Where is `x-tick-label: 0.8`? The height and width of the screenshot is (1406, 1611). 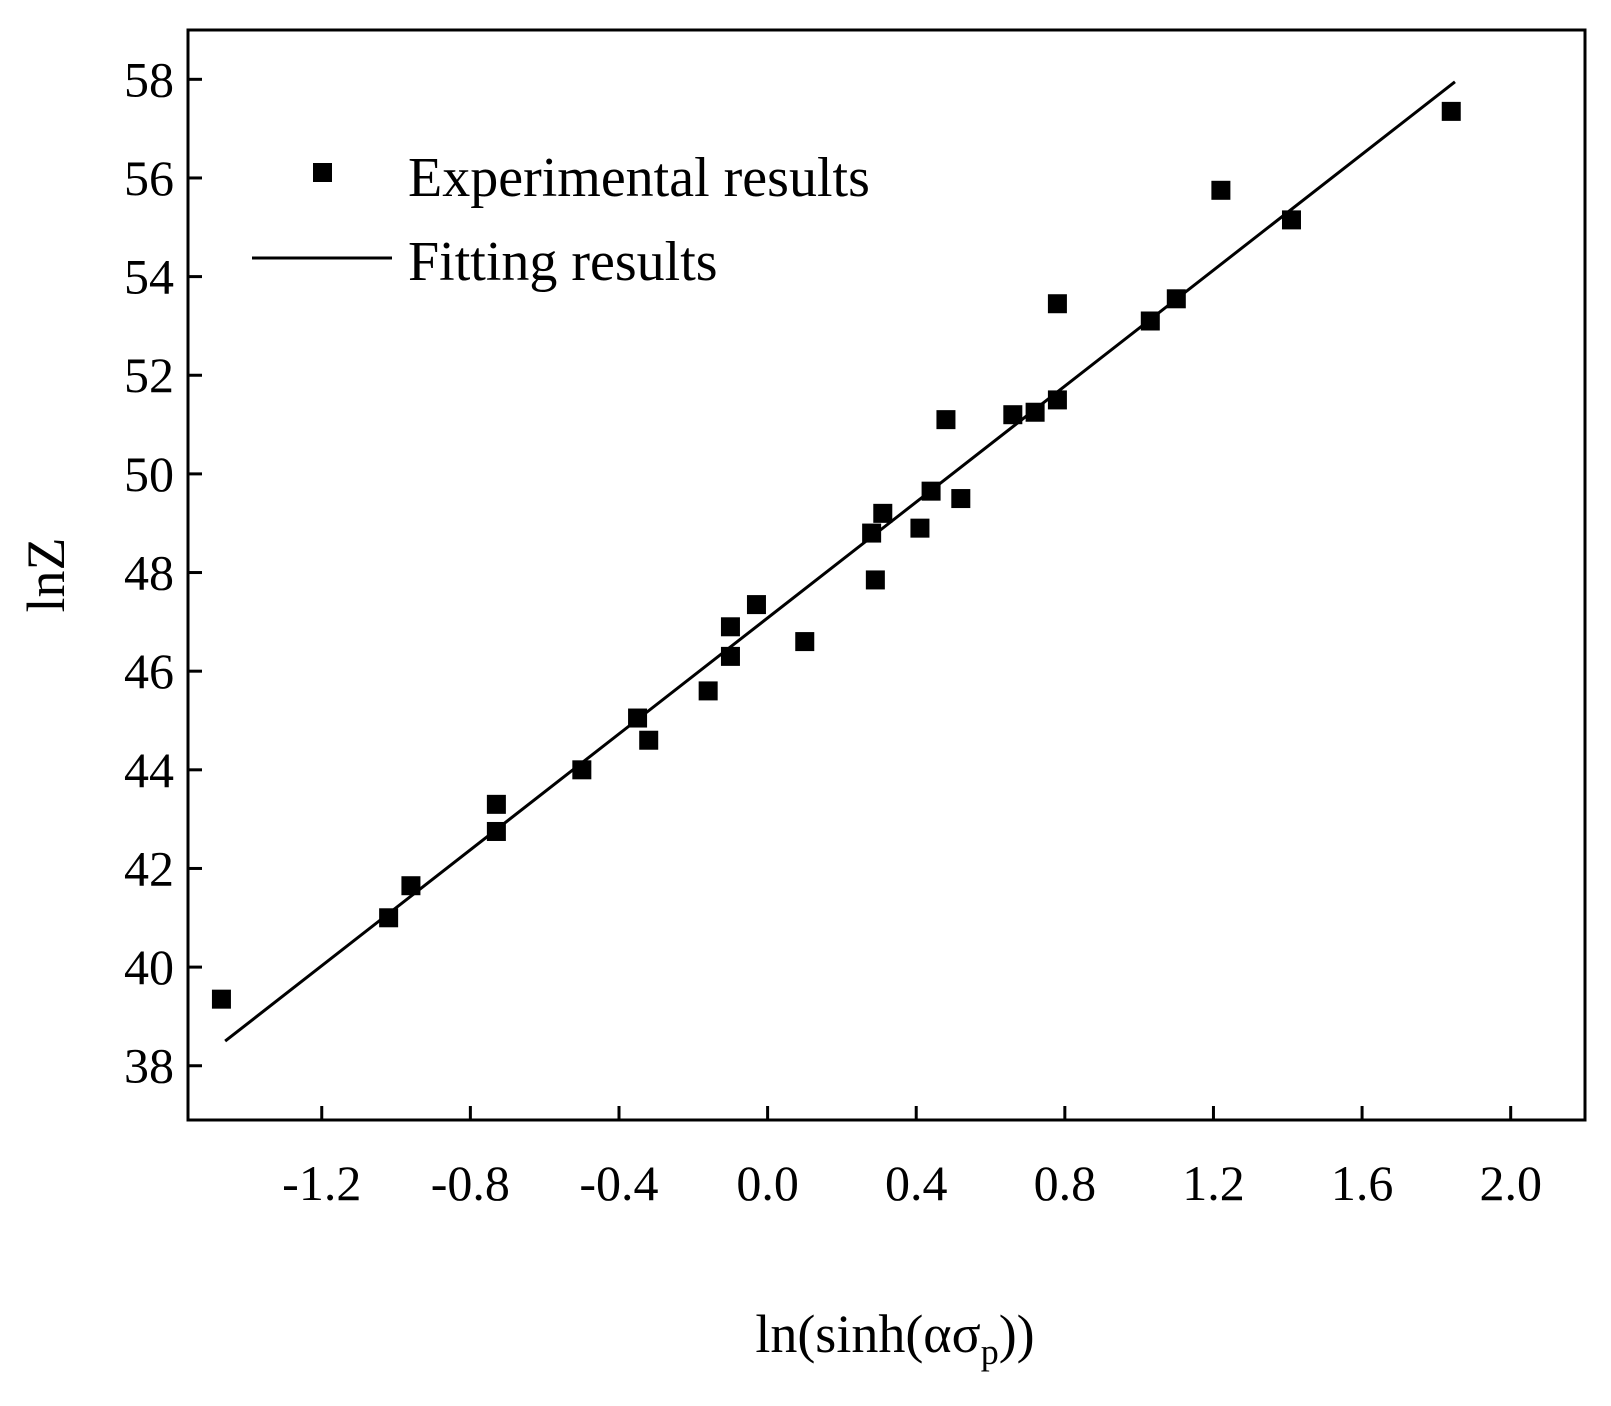 x-tick-label: 0.8 is located at coordinates (1065, 1183).